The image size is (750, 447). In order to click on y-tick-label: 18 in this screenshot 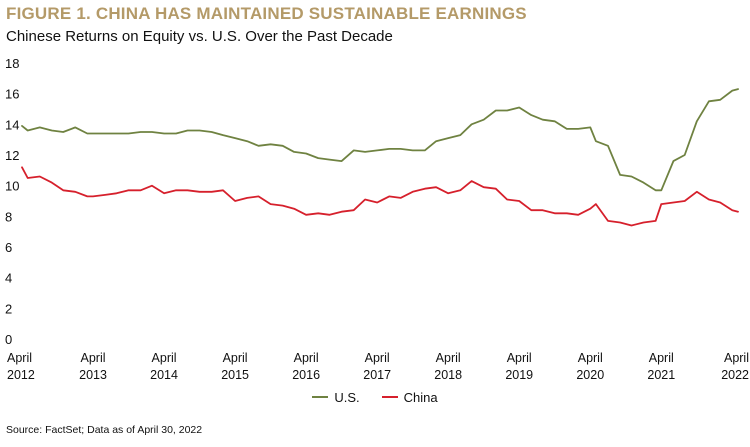, I will do `click(12, 63)`.